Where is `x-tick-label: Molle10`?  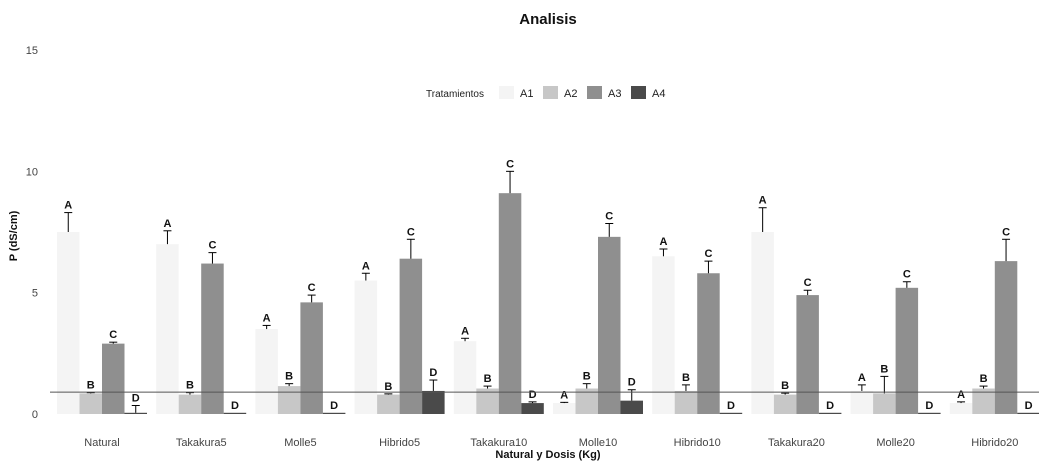
x-tick-label: Molle10 is located at coordinates (598, 443).